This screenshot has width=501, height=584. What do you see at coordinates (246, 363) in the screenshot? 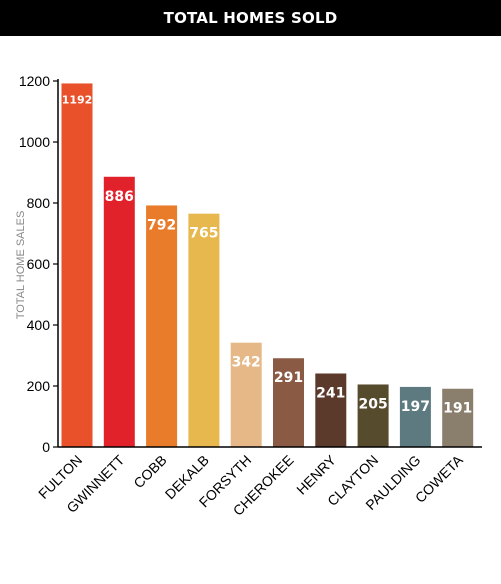
I see `bar-value-label: 342` at bounding box center [246, 363].